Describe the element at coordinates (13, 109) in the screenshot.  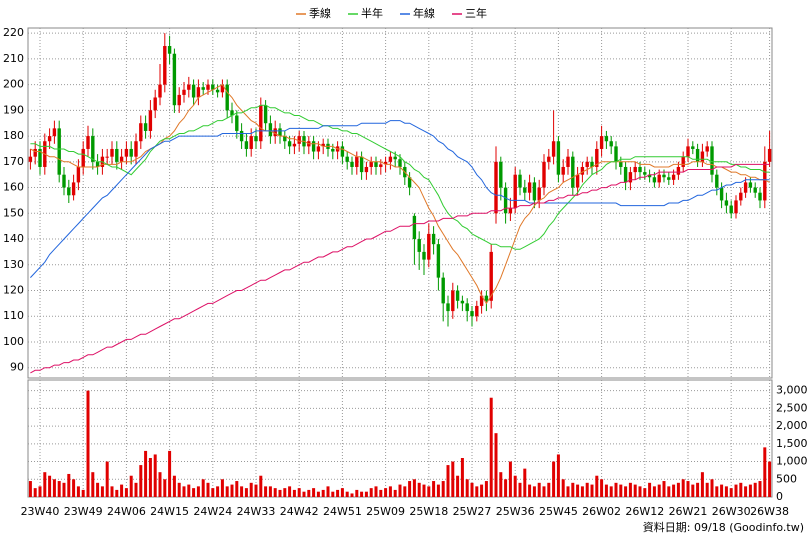
I see `y-tick-label: 190` at that location.